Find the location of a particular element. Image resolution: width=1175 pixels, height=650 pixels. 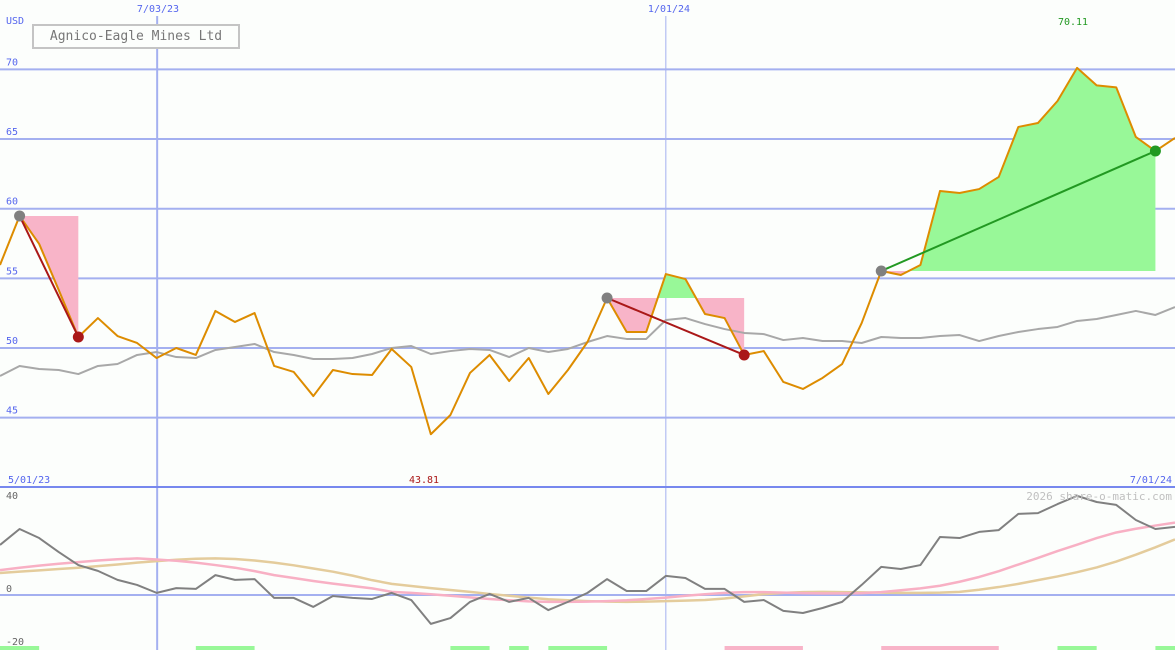

y-tick-label: 45 is located at coordinates (12, 411).